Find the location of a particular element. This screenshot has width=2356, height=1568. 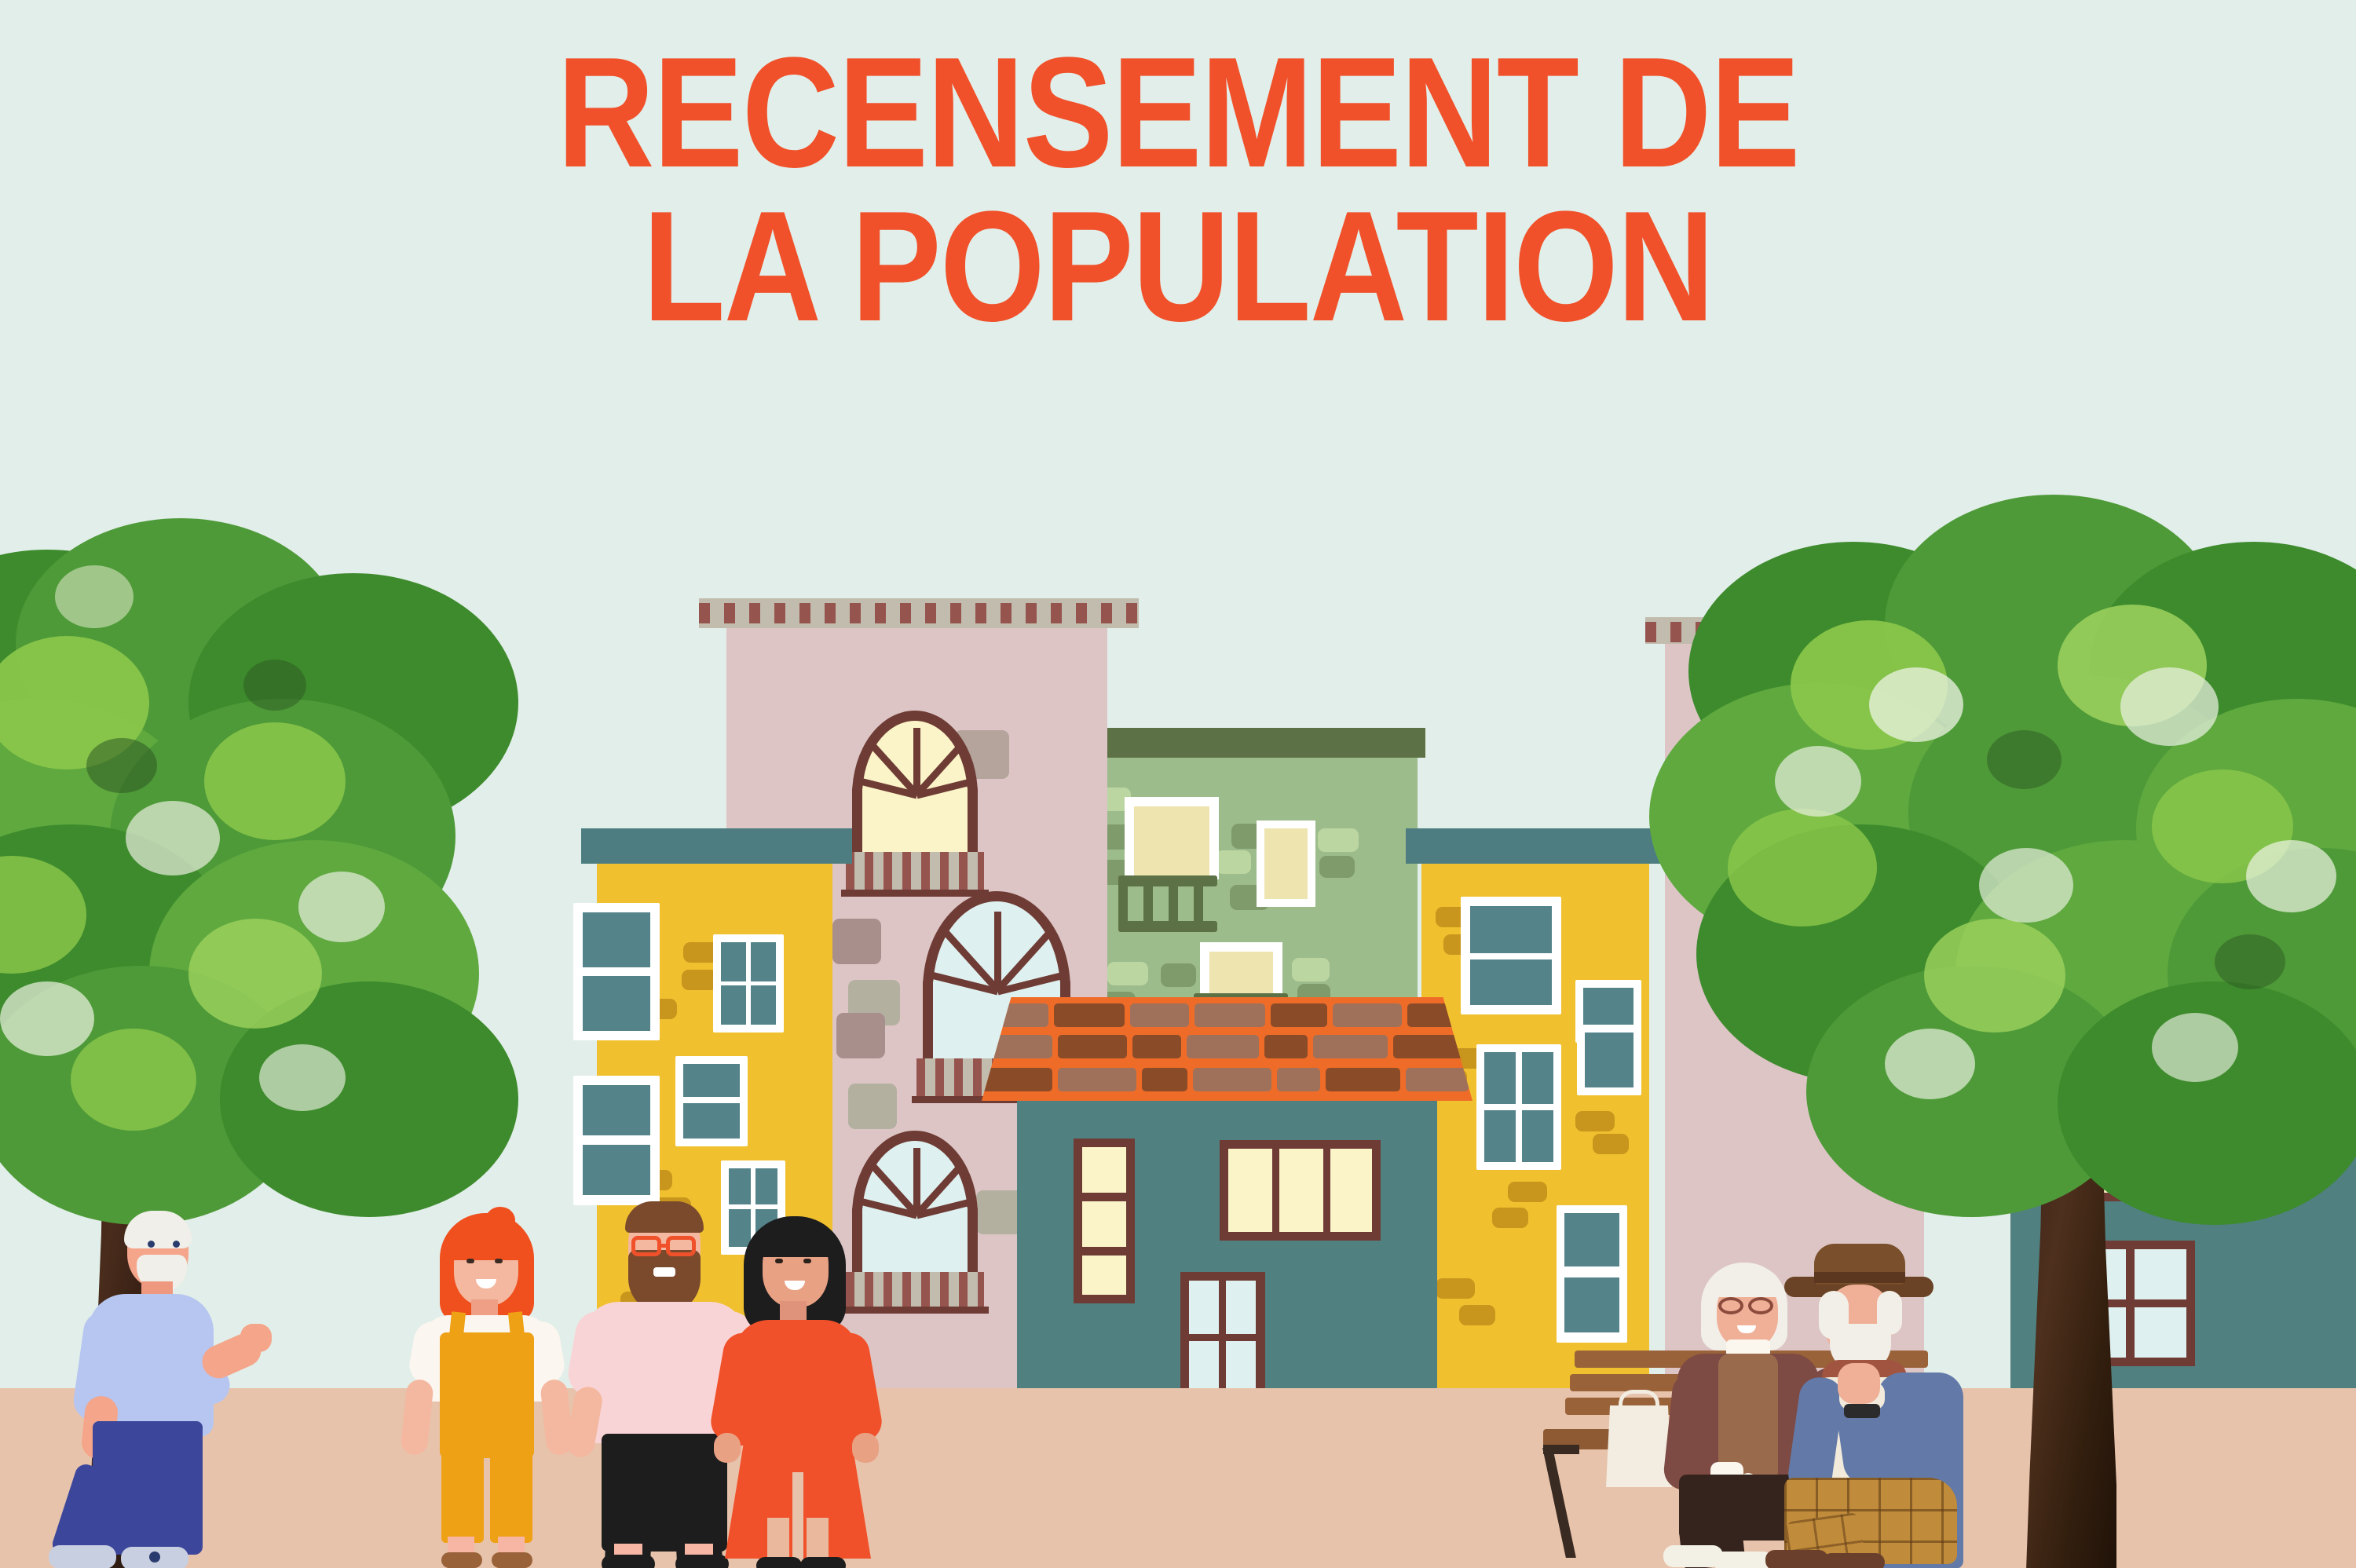

leg-left is located at coordinates (462, 1496).